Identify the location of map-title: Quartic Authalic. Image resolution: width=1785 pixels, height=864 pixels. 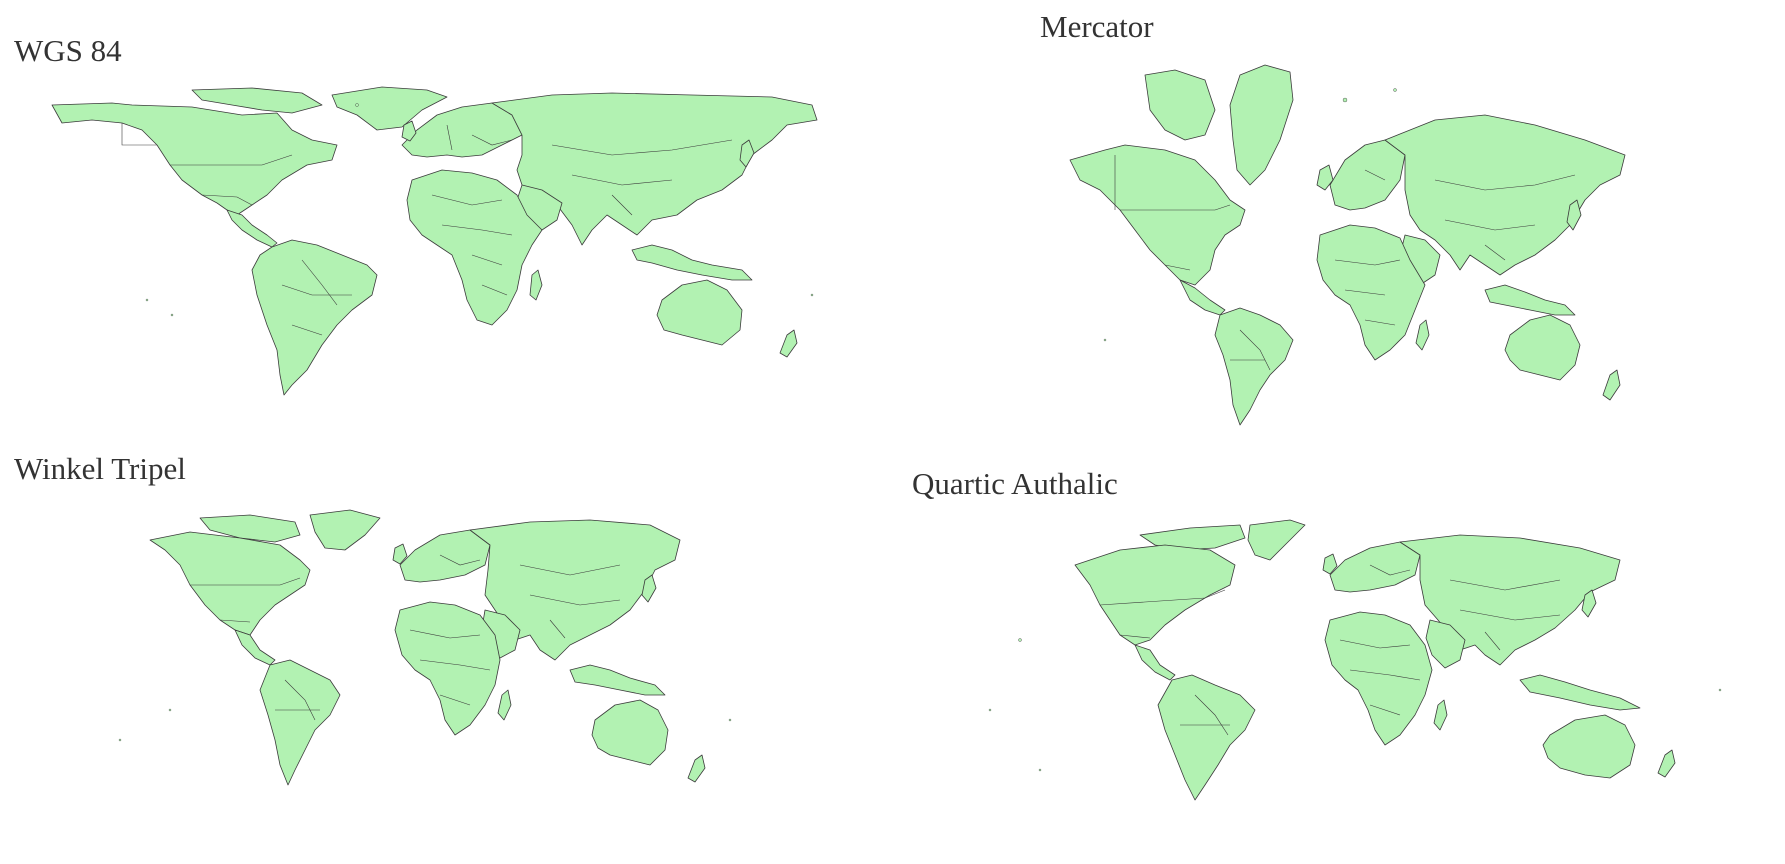
(1015, 483).